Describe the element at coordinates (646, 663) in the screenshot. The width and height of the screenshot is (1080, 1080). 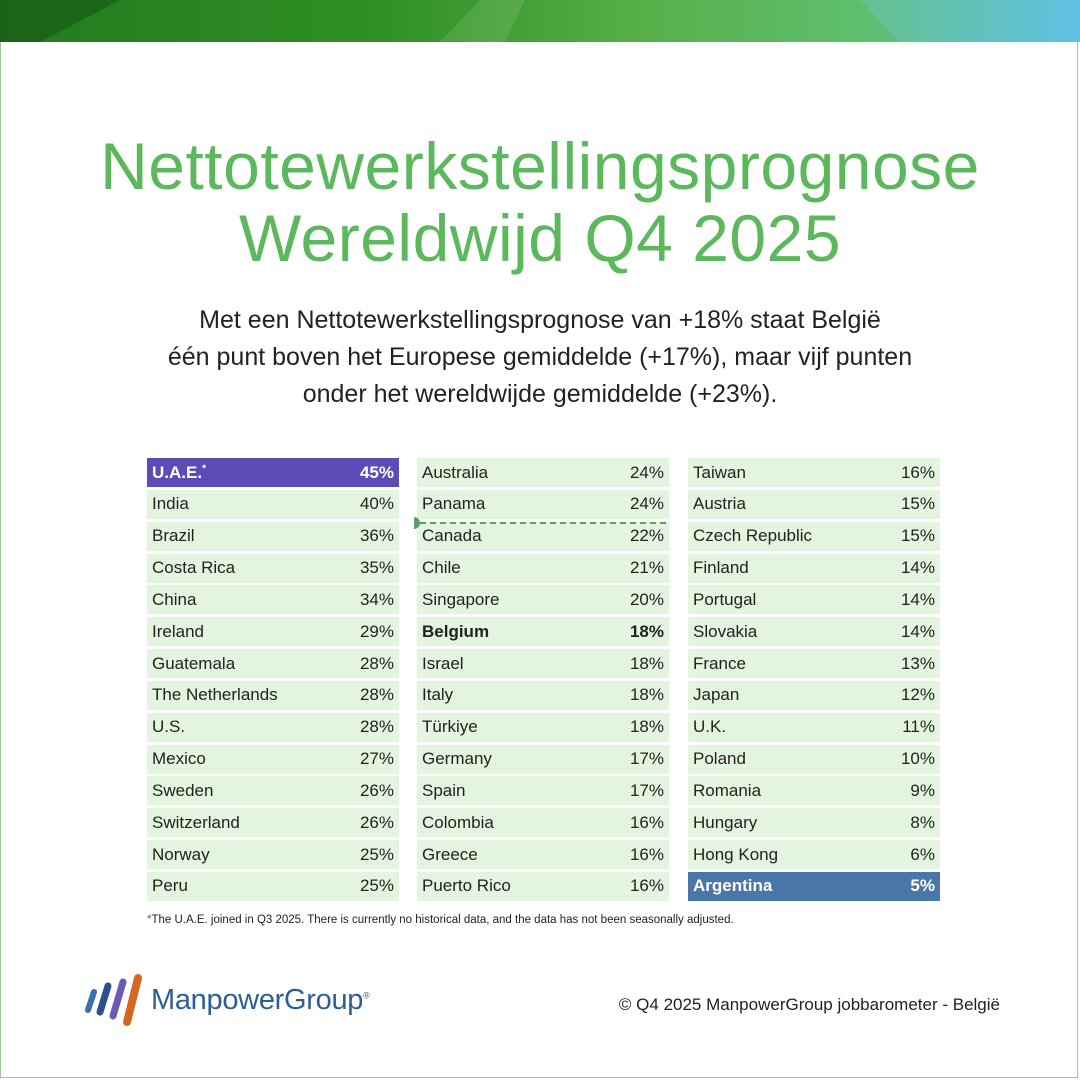
I see `forecast-value: 18%` at that location.